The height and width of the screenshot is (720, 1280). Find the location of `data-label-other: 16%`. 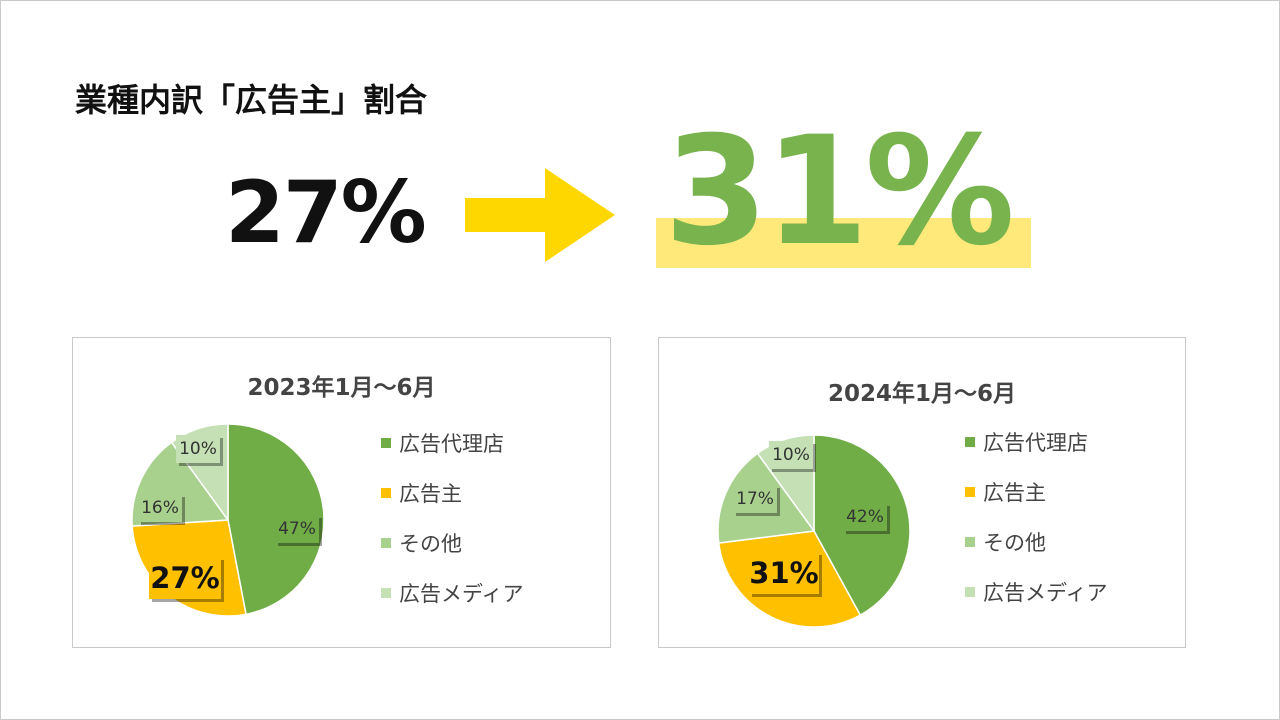

data-label-other: 16% is located at coordinates (161, 509).